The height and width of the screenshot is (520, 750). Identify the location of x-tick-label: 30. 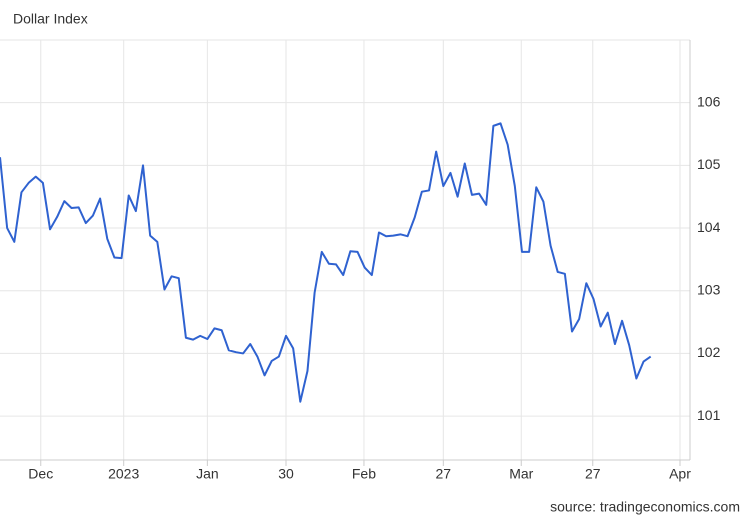
(286, 474).